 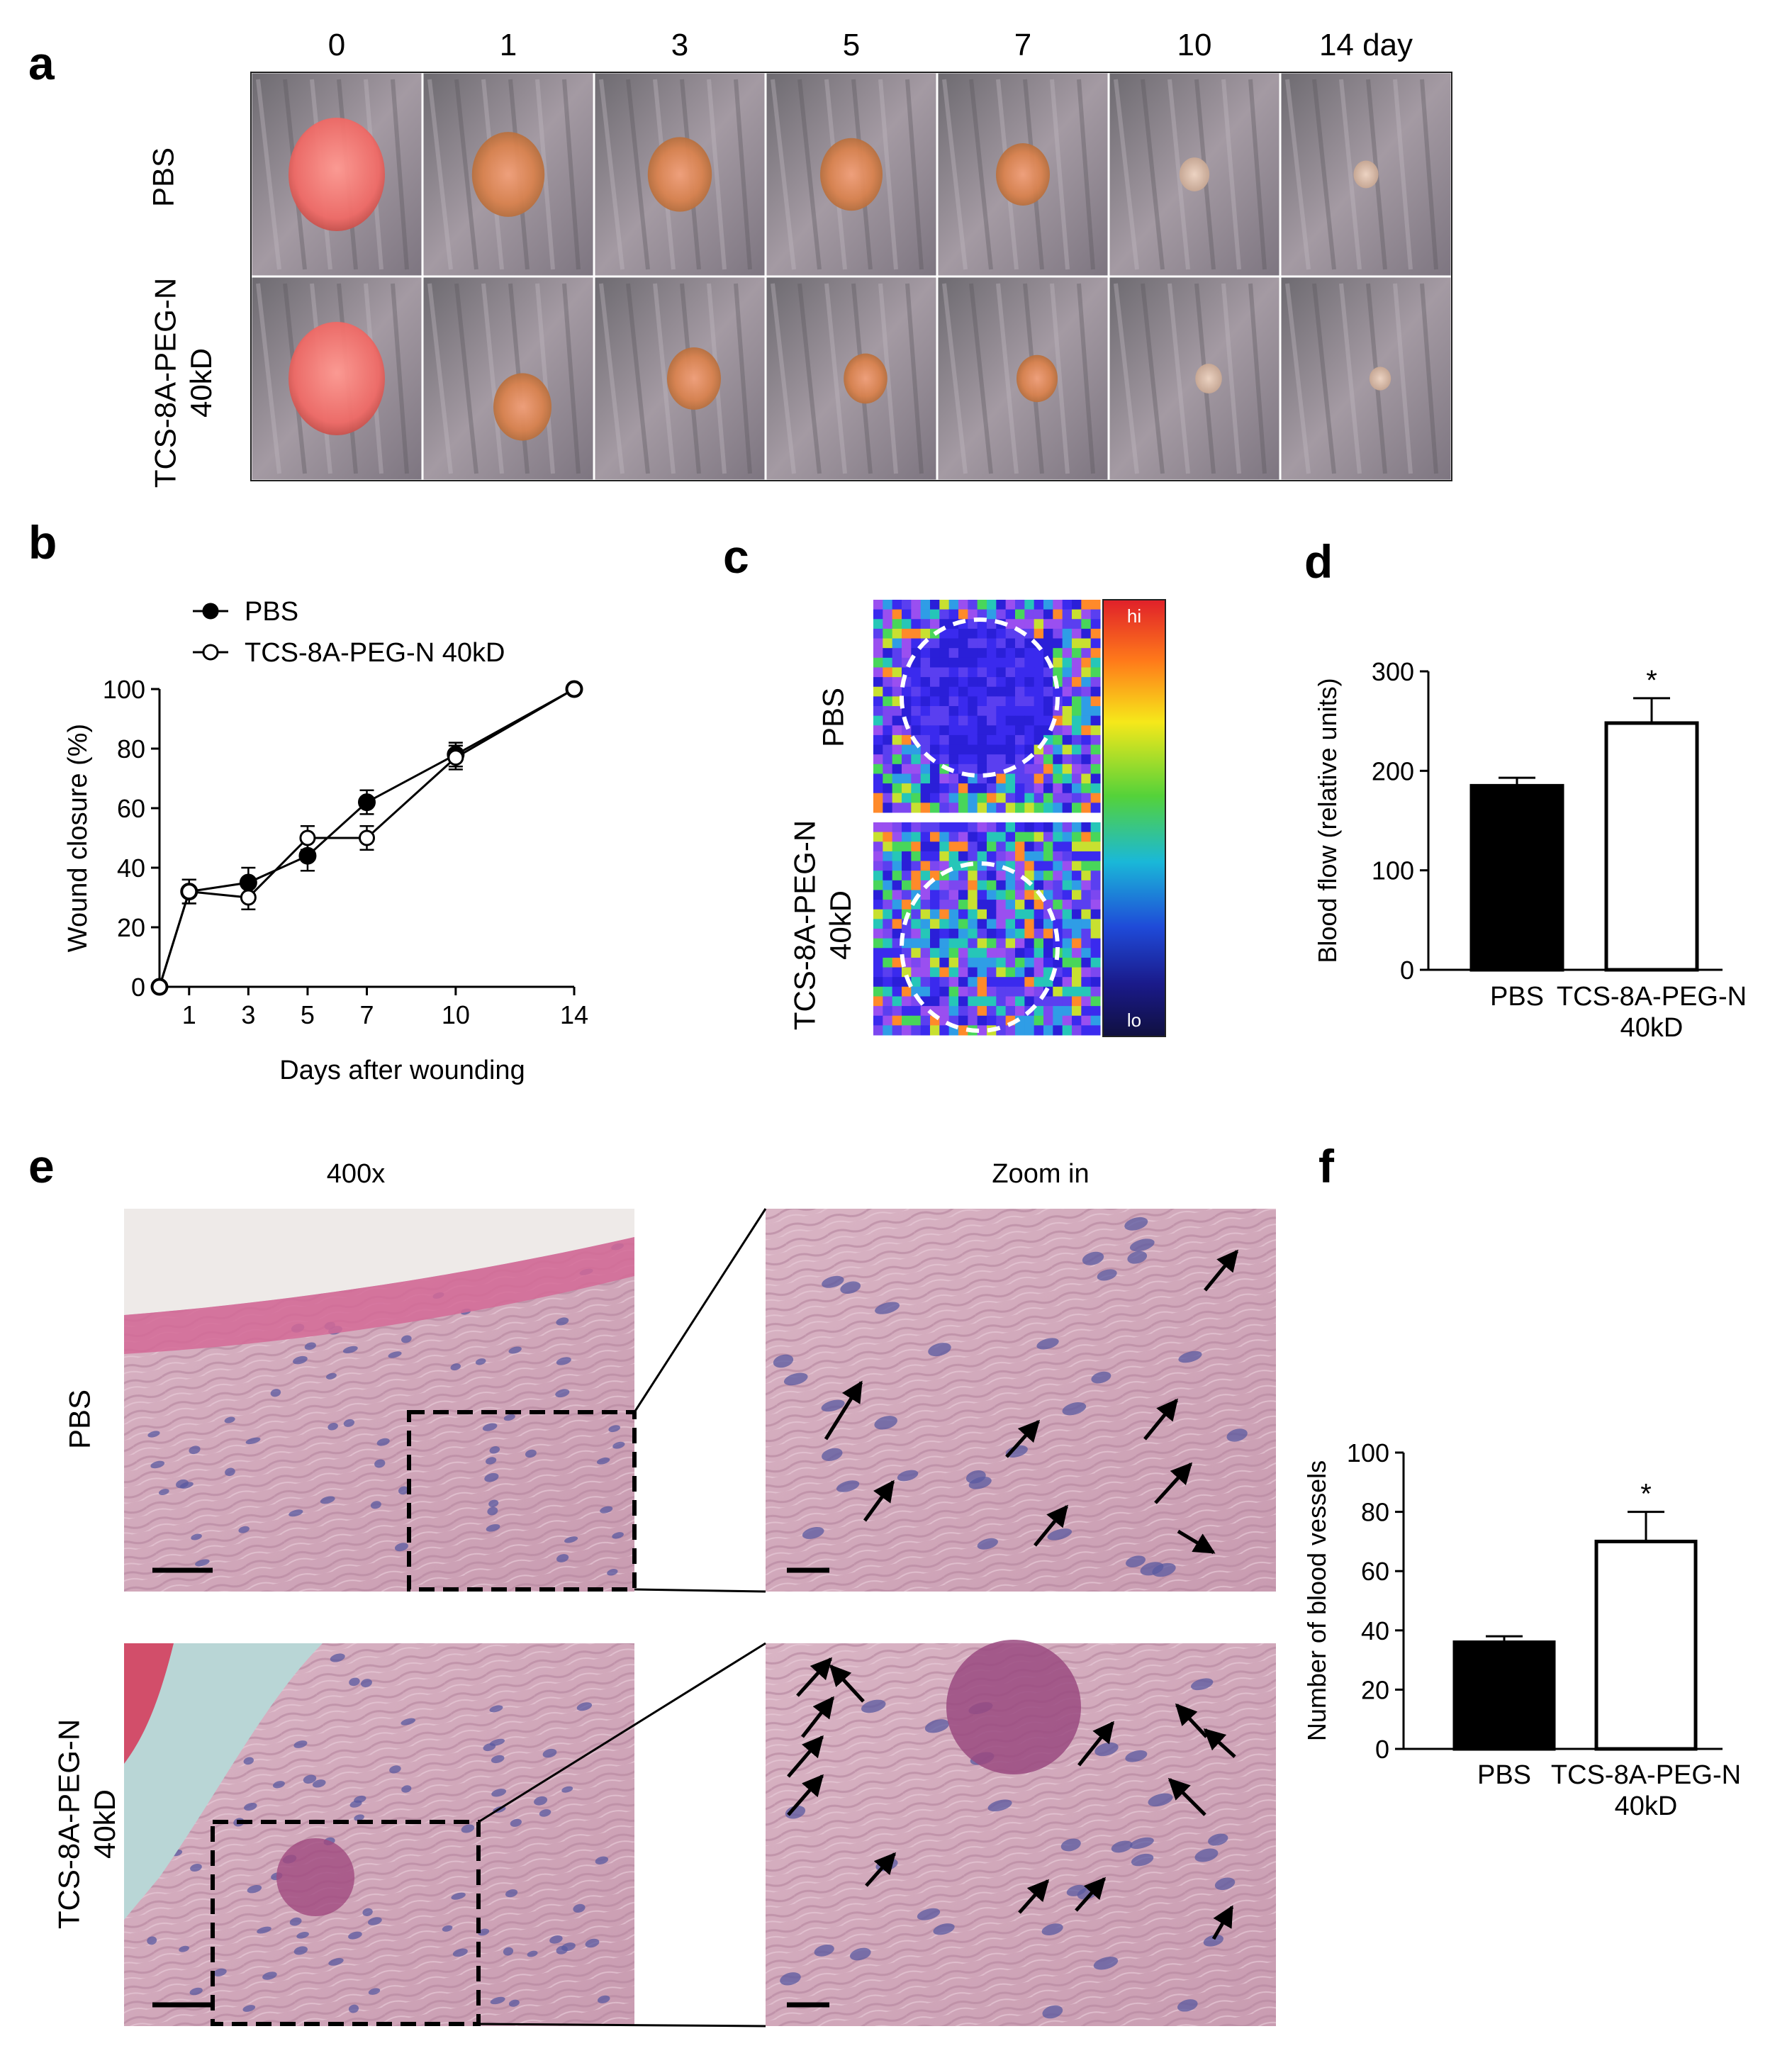 What do you see at coordinates (69, 1824) in the screenshot?
I see `row-label-tcs-line: TCS-8A-PEG-N` at bounding box center [69, 1824].